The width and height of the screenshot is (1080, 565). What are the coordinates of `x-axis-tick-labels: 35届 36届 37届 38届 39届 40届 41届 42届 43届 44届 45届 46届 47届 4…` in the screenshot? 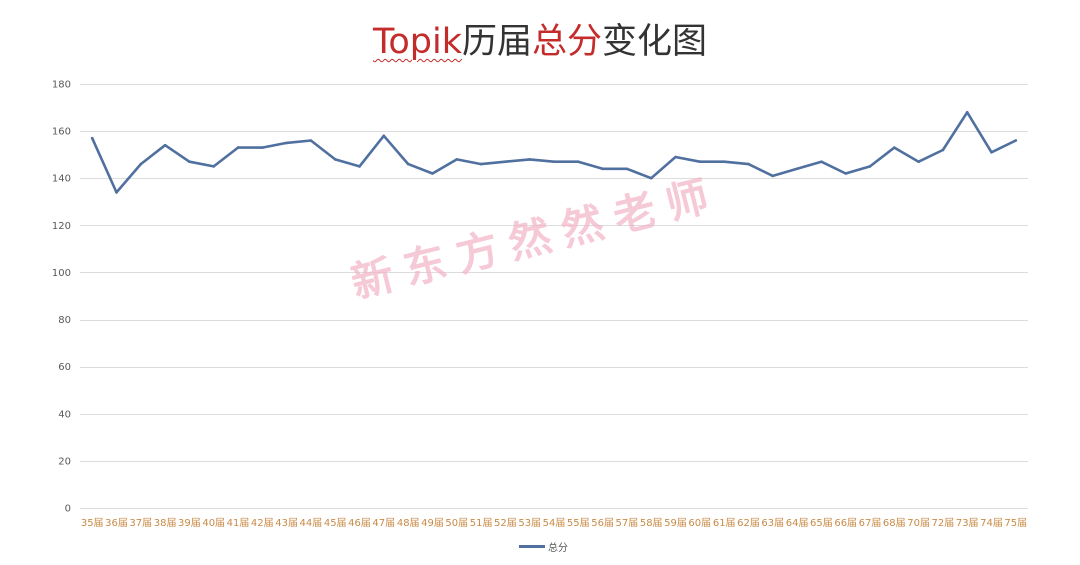 It's located at (554, 523).